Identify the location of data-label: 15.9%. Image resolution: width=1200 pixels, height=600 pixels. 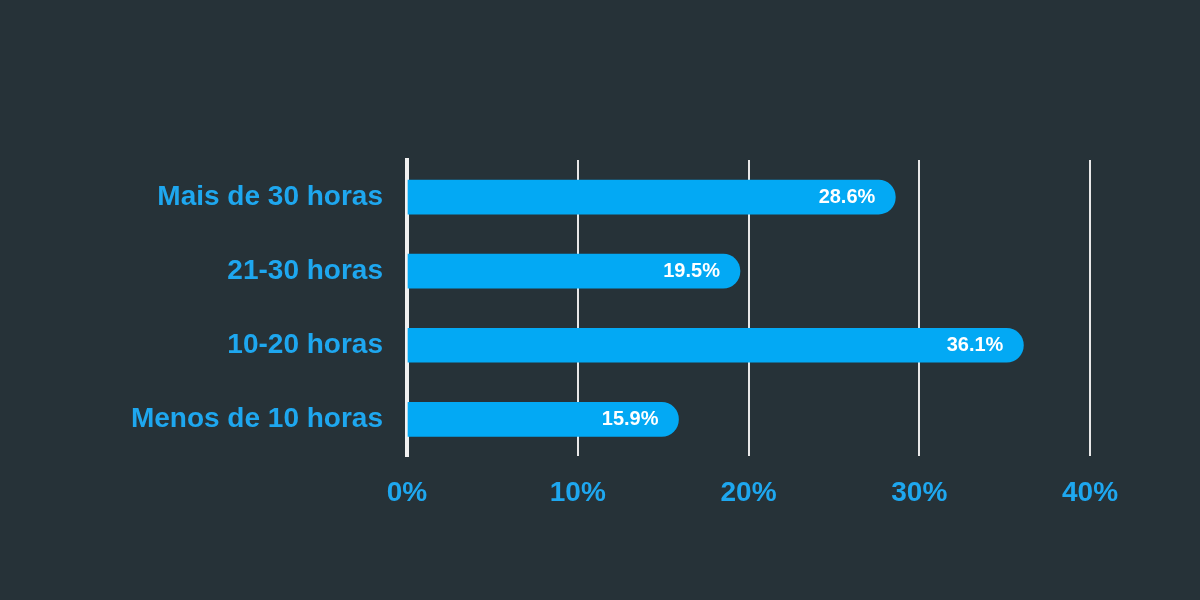
(630, 417).